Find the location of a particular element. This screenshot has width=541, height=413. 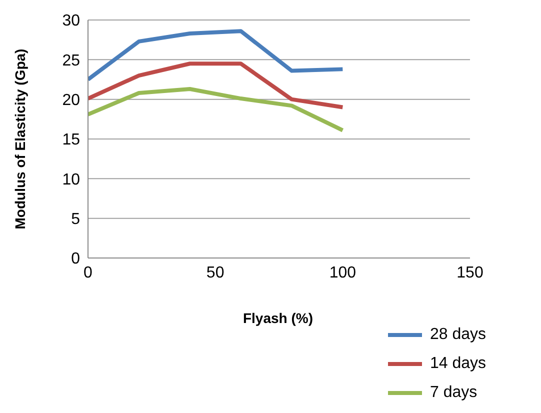

y-axis-title: Modulus of Elasticity (Gpa) is located at coordinates (20, 139).